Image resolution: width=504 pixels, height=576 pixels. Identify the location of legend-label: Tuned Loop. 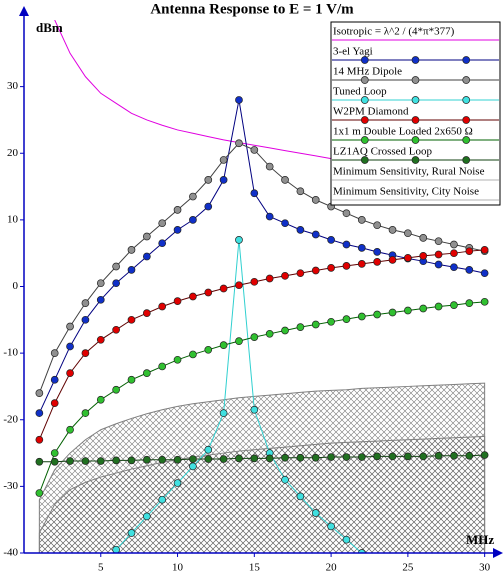
(360, 92).